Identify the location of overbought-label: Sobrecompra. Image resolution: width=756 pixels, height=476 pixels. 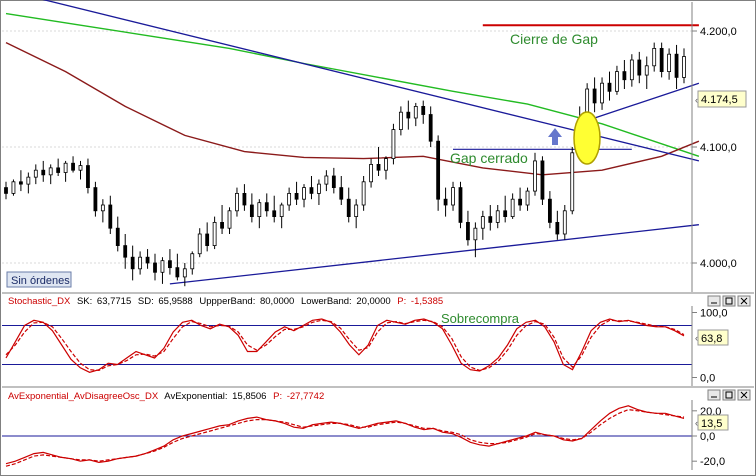
(480, 318).